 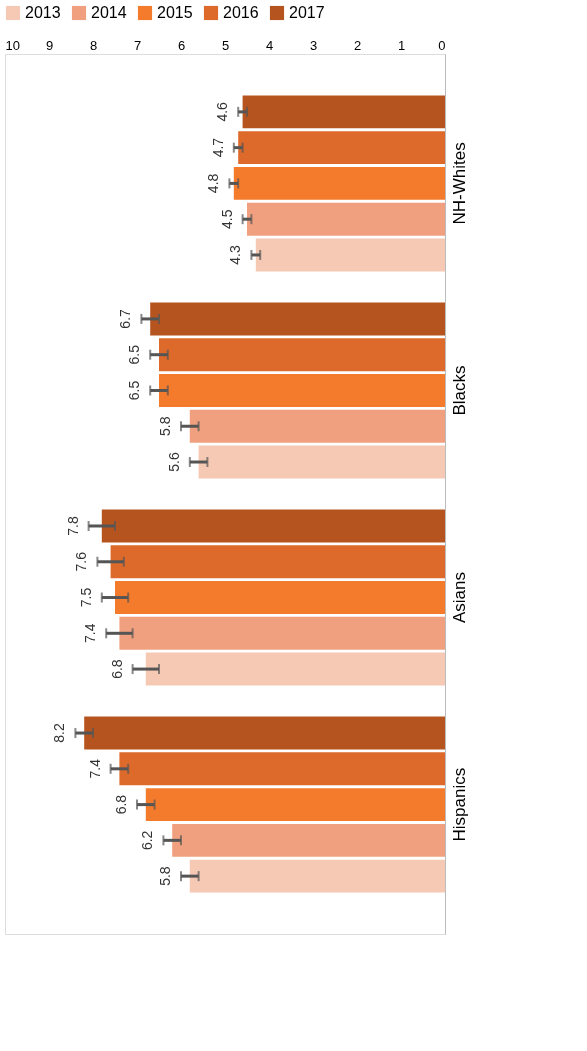 What do you see at coordinates (442, 45) in the screenshot?
I see `x-tick-label: 0` at bounding box center [442, 45].